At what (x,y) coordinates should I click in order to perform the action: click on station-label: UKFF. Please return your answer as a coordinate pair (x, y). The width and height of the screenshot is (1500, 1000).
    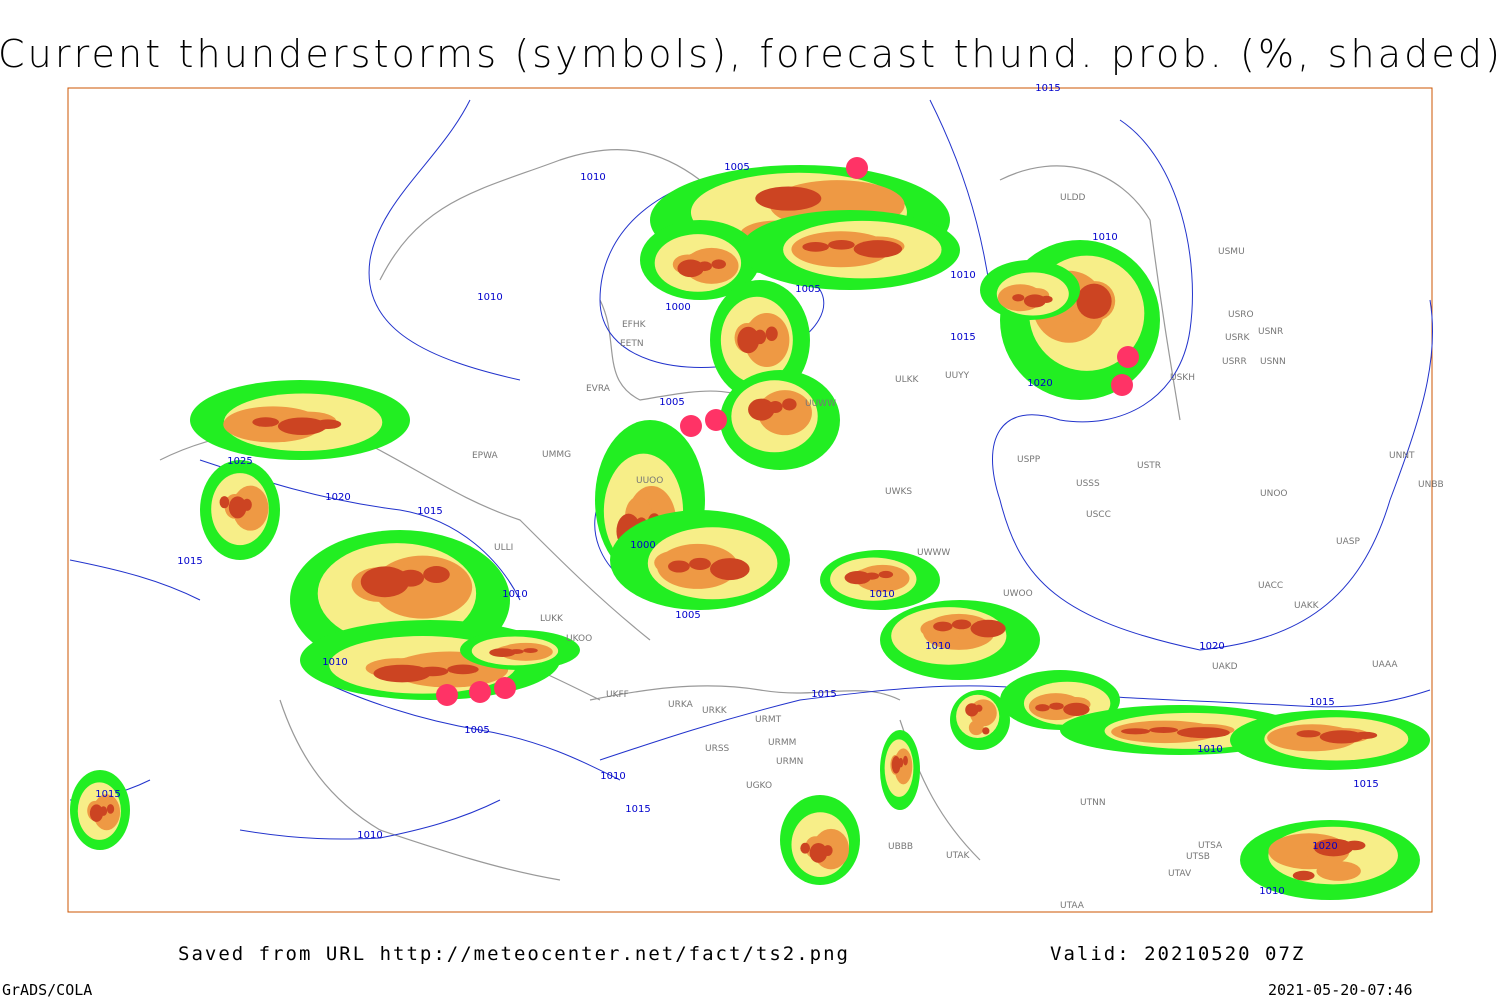
    Looking at the image, I should click on (617, 695).